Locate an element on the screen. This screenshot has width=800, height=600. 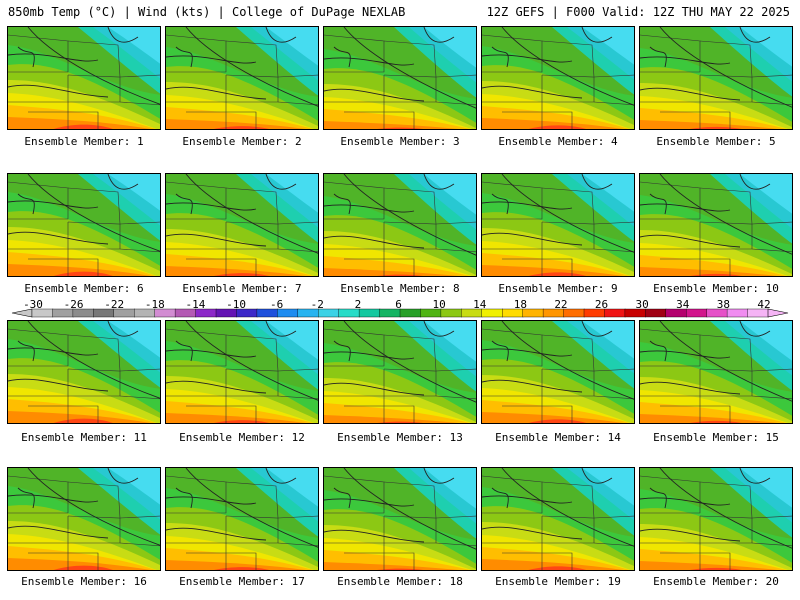
colorbar-tick-label: 26 is located at coordinates (601, 304).